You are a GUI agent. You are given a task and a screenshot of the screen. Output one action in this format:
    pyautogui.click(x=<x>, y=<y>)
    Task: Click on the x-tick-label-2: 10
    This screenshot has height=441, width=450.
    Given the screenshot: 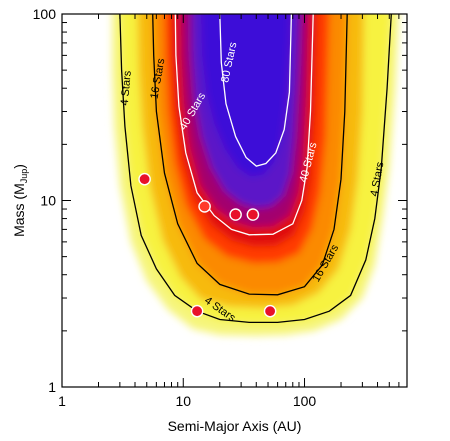 What is the action you would take?
    pyautogui.click(x=183, y=401)
    